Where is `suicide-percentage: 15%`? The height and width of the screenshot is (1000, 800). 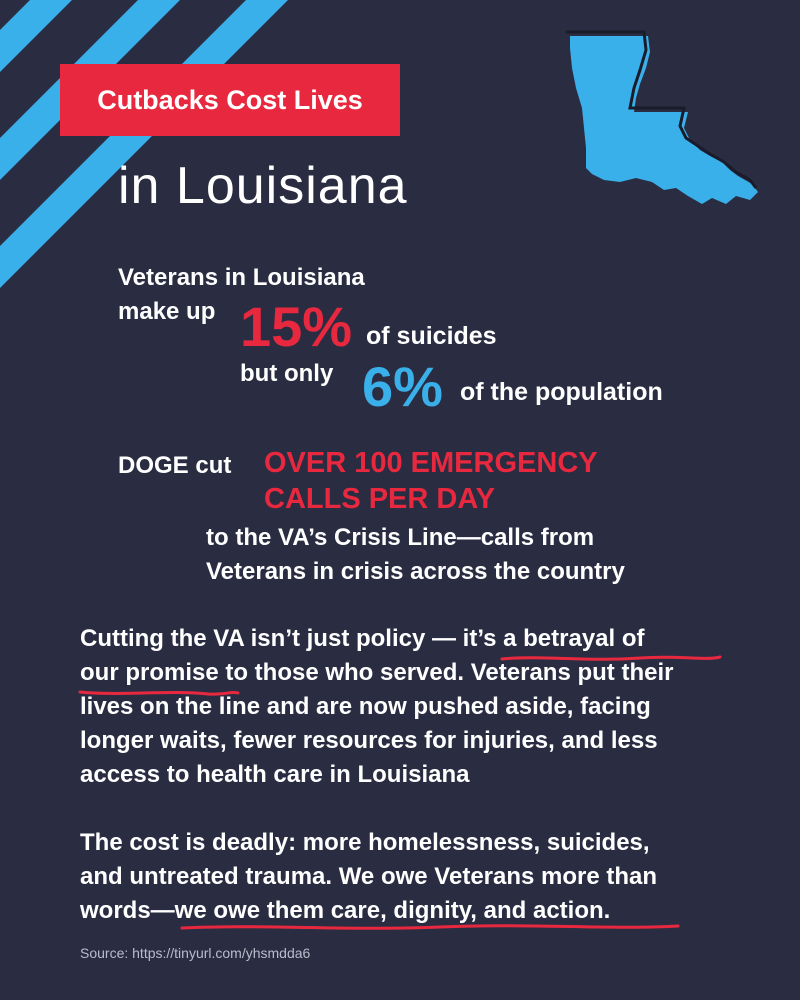
suicide-percentage: 15% is located at coordinates (296, 326).